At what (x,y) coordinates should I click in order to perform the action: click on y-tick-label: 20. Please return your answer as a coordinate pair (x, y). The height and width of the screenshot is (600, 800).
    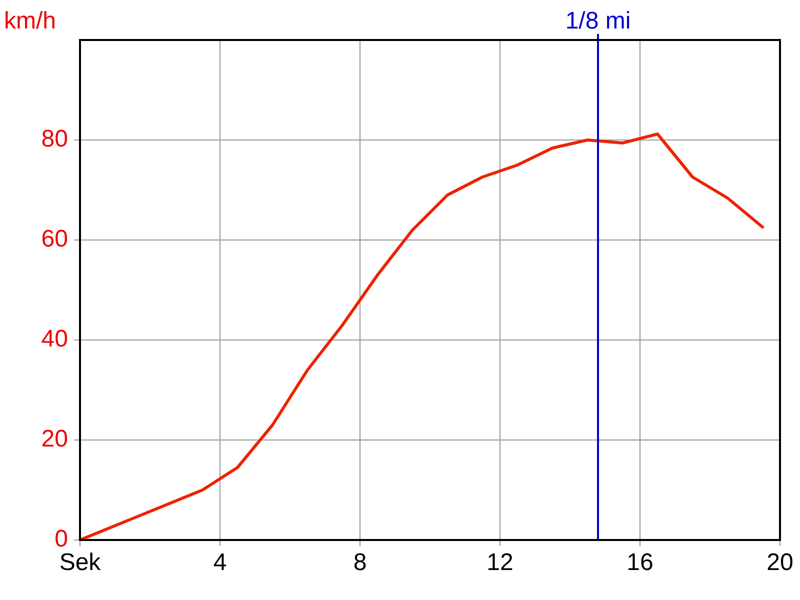
    Looking at the image, I should click on (54, 439).